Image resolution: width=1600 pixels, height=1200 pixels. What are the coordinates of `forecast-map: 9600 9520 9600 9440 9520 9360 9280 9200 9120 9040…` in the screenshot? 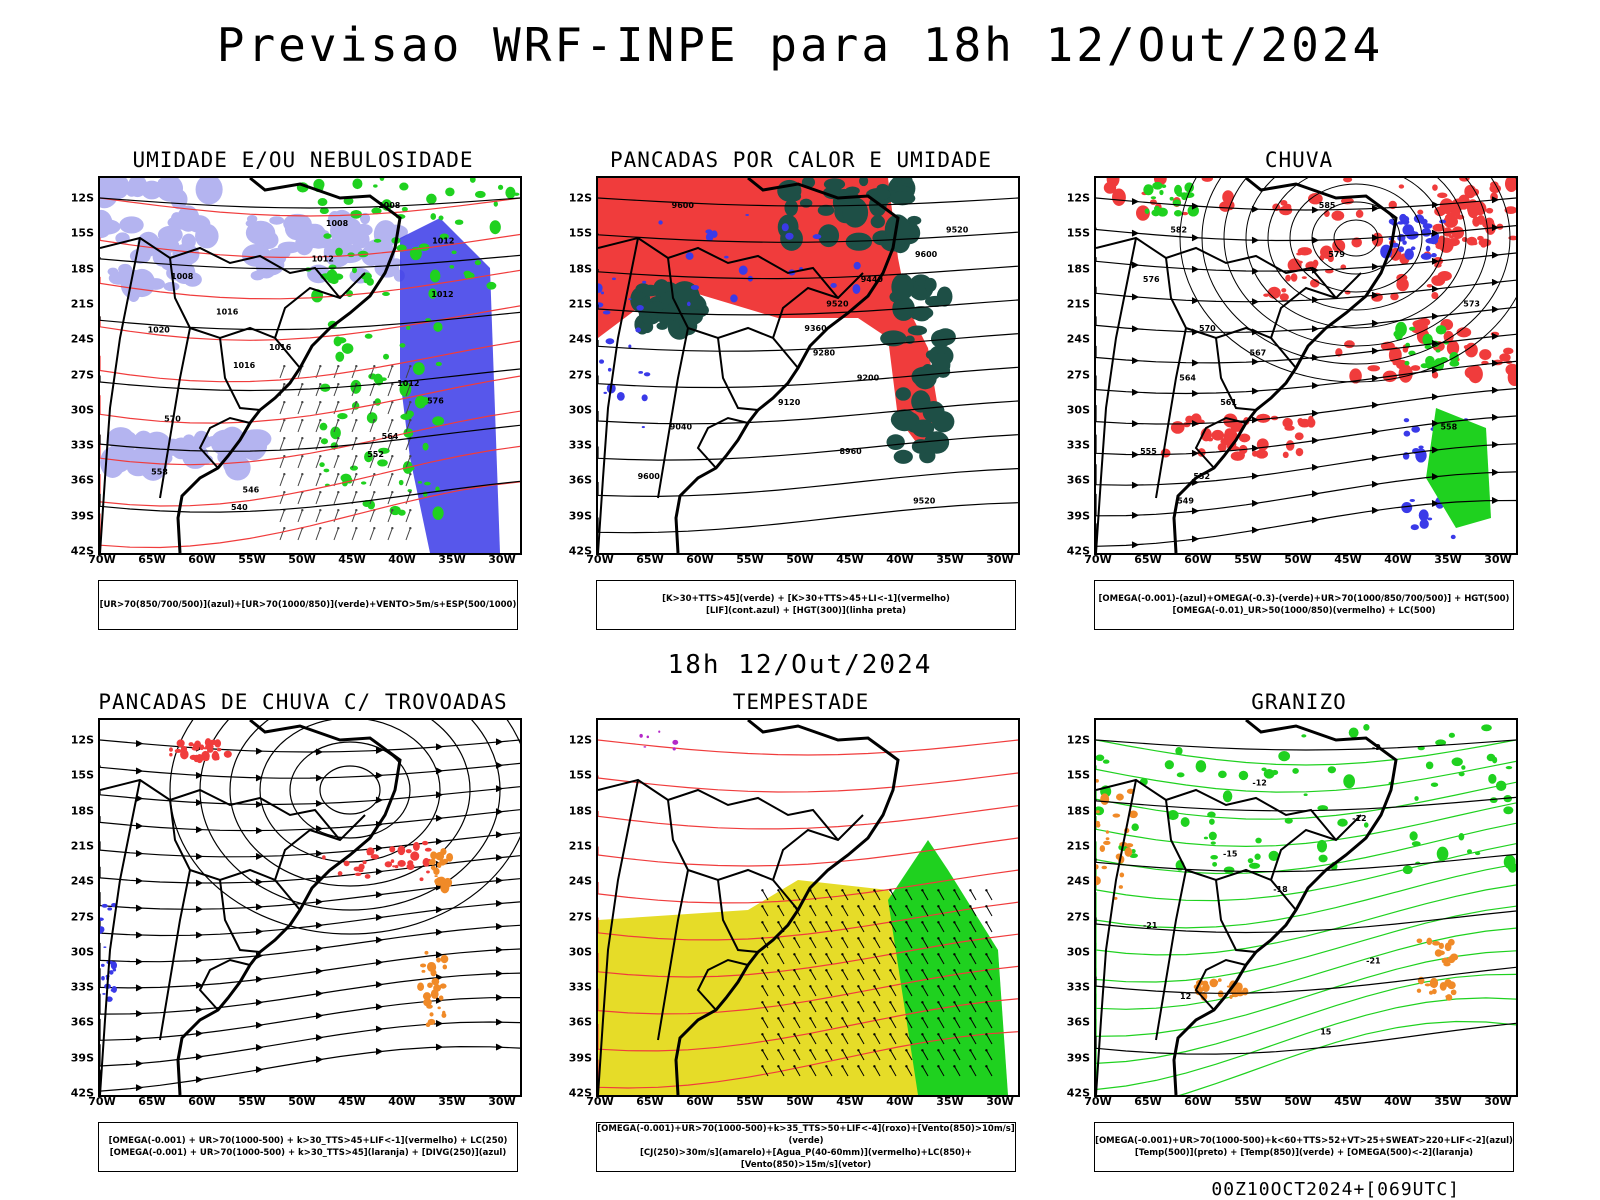 It's located at (808, 365).